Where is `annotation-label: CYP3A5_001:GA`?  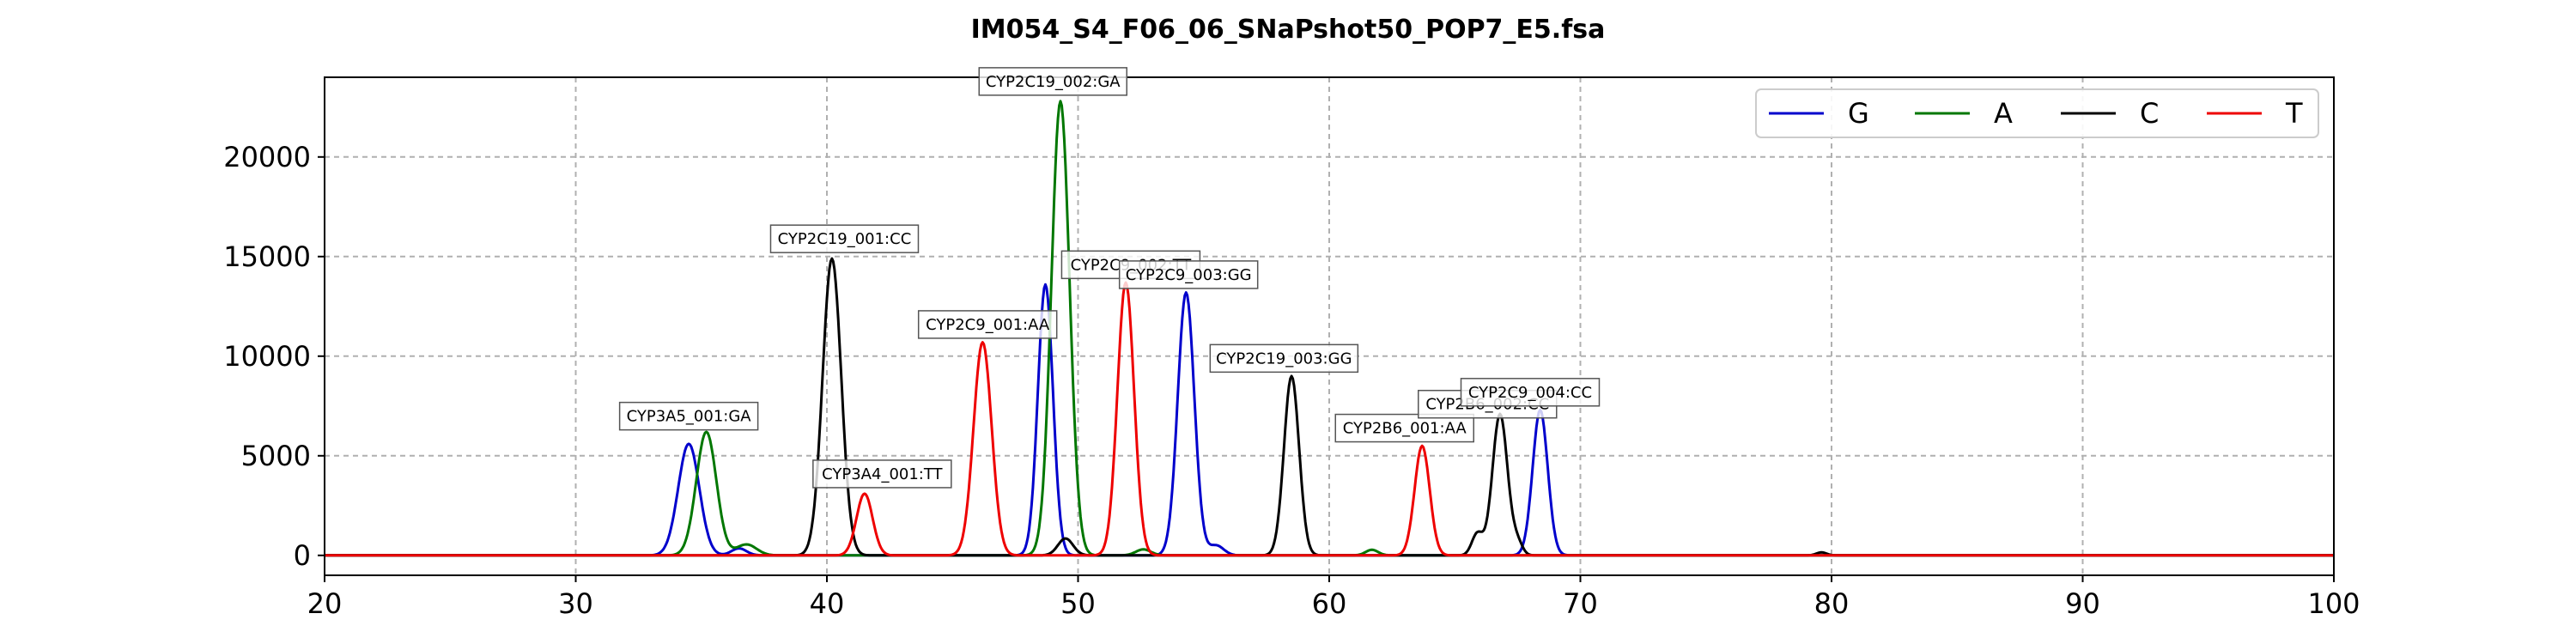 annotation-label: CYP3A5_001:GA is located at coordinates (689, 417).